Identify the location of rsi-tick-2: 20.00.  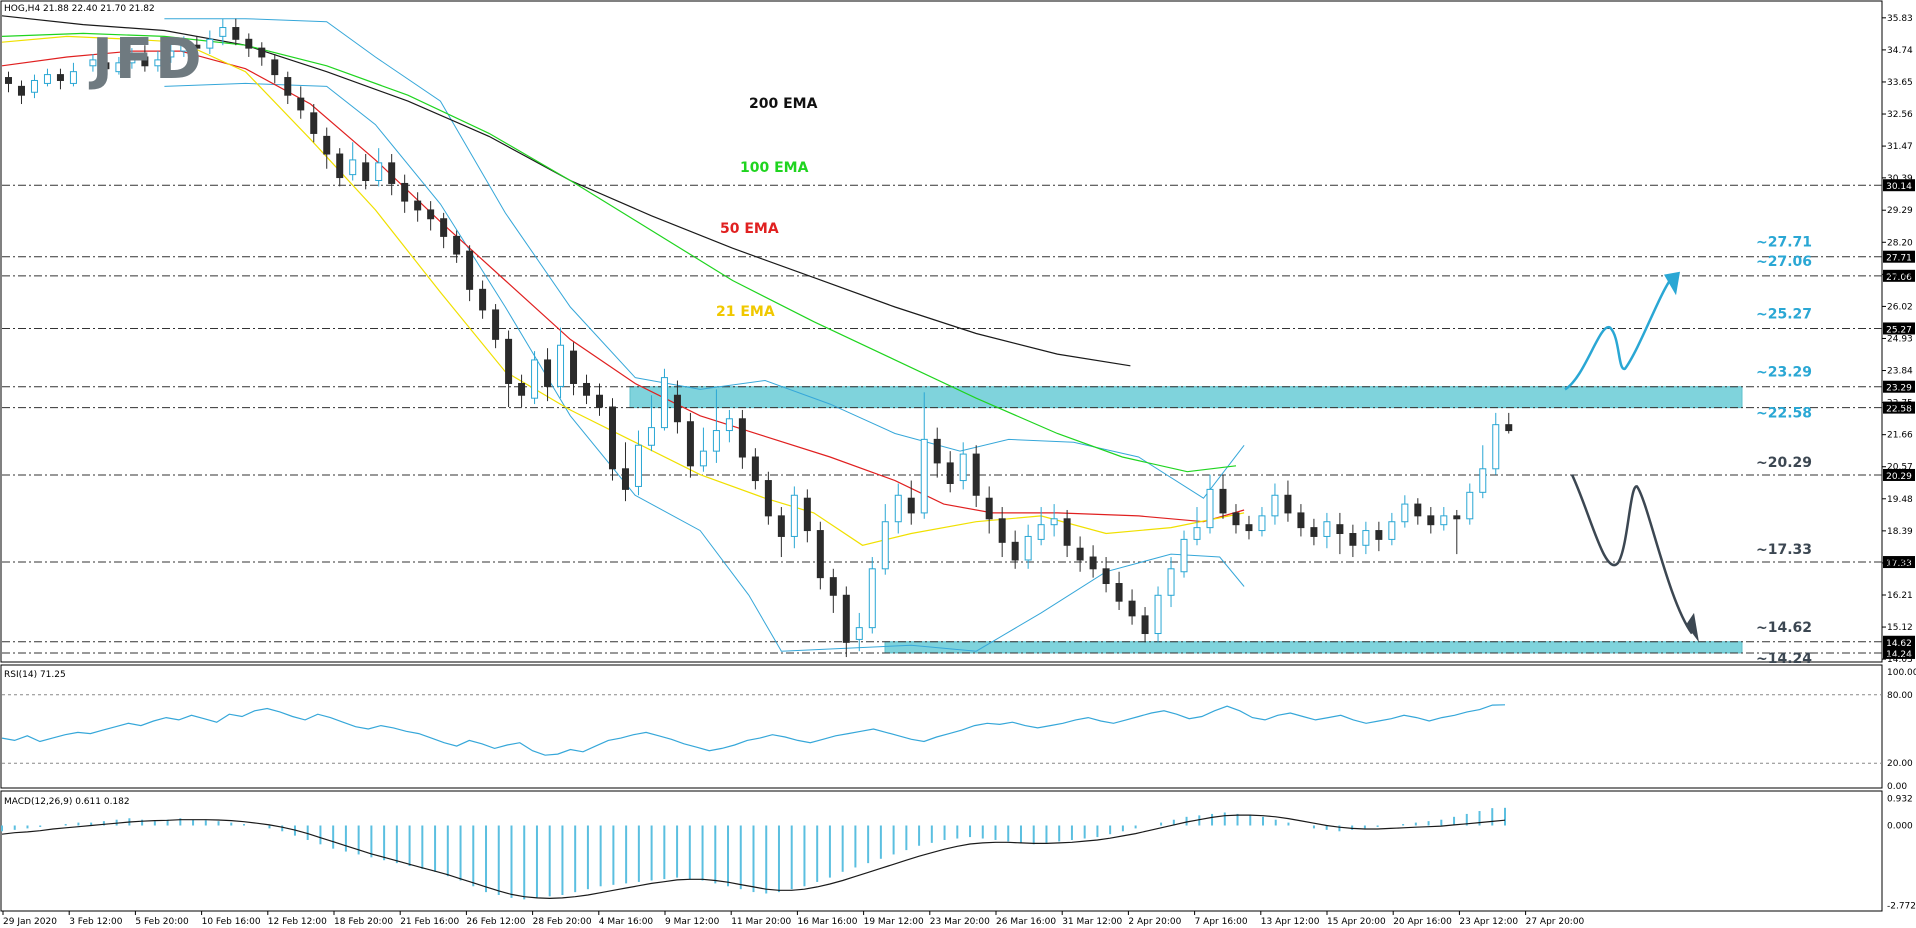
(1900, 764).